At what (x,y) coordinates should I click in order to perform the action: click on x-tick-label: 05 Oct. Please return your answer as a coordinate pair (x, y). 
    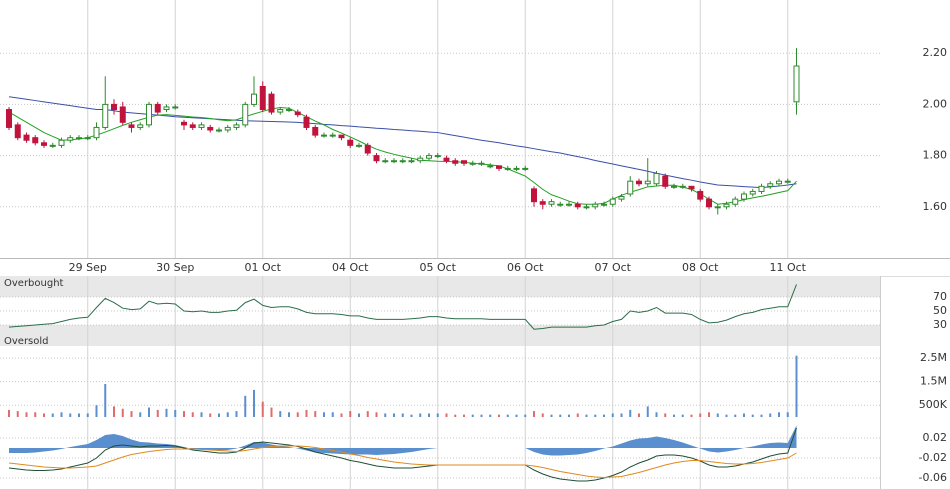
    Looking at the image, I should click on (437, 267).